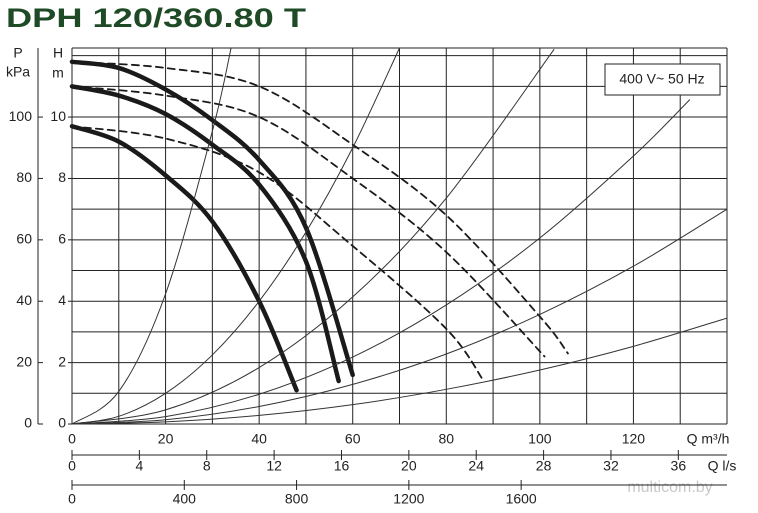 The height and width of the screenshot is (513, 758). I want to click on annotation-box, so click(662, 79).